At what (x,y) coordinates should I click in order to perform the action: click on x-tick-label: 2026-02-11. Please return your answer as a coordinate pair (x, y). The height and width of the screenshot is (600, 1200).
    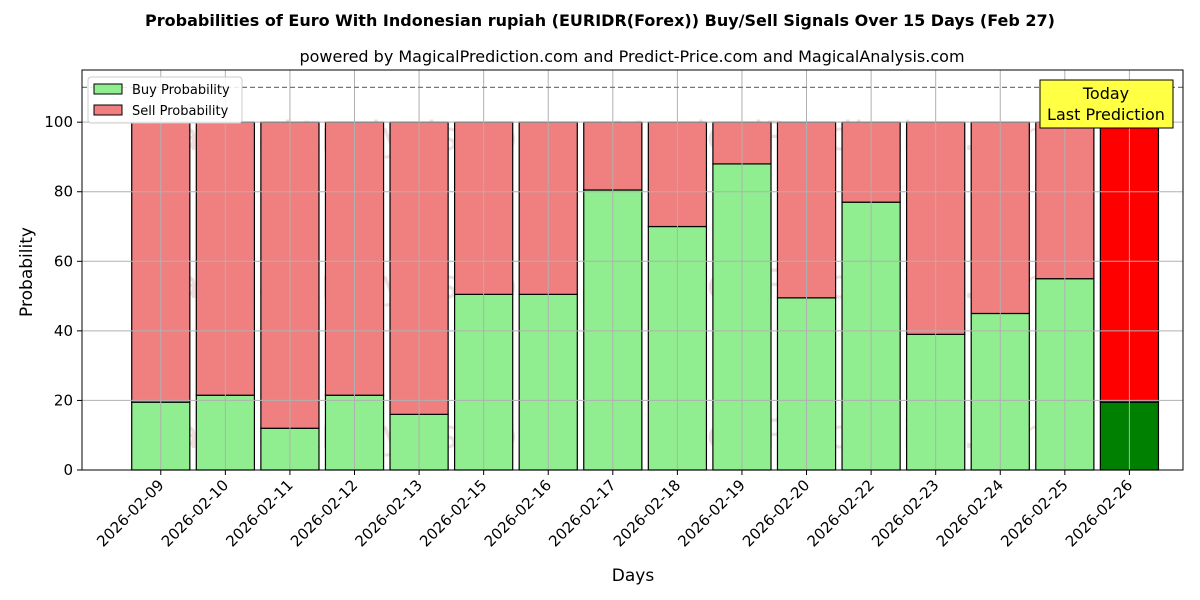
    Looking at the image, I should click on (259, 513).